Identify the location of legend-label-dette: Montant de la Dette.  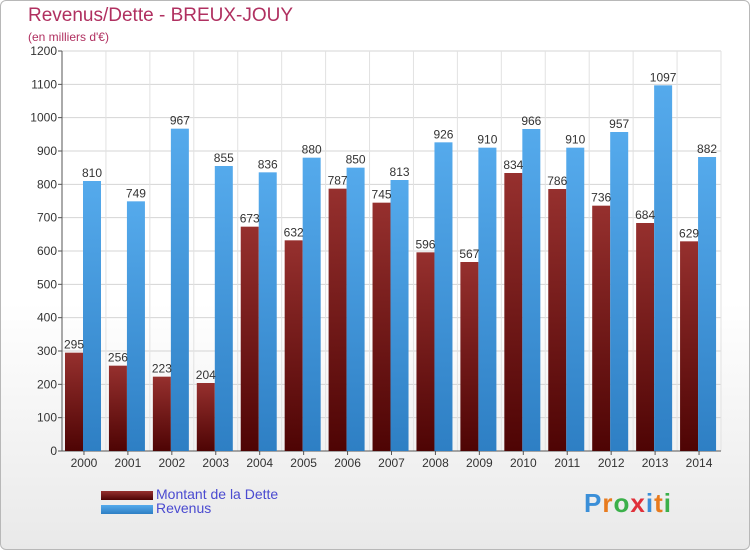
(217, 494).